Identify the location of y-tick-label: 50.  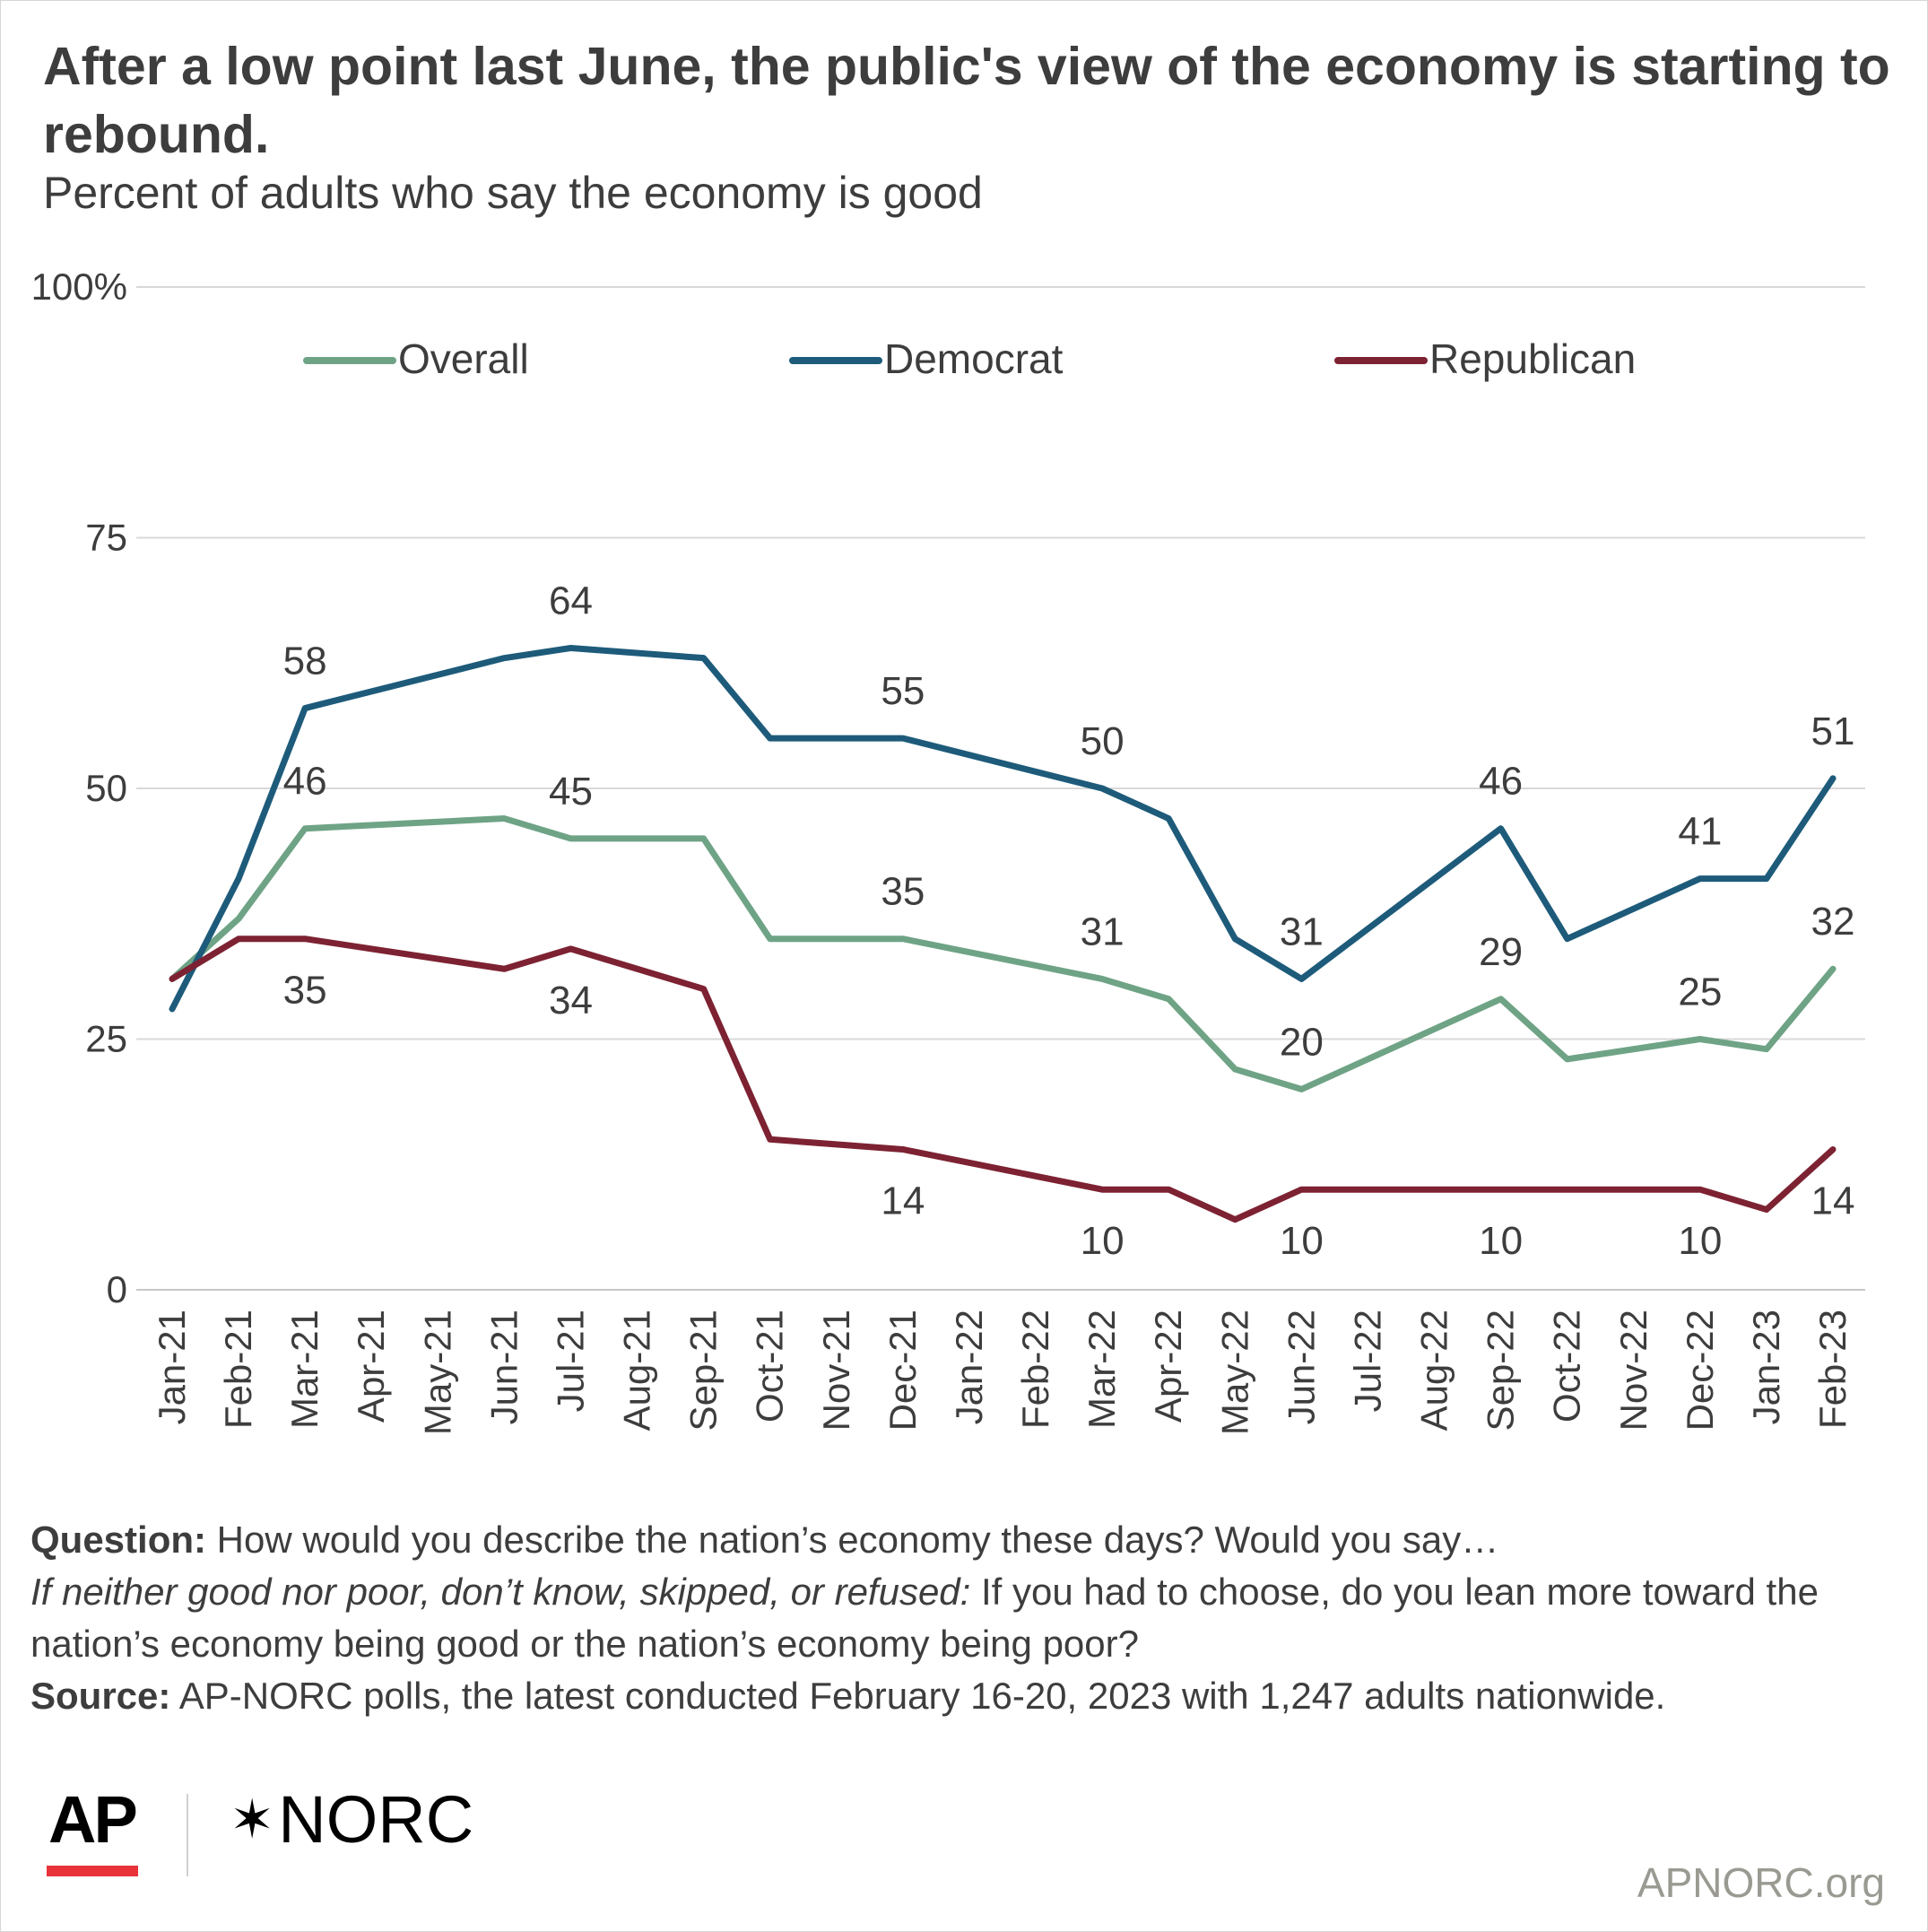
(106, 788).